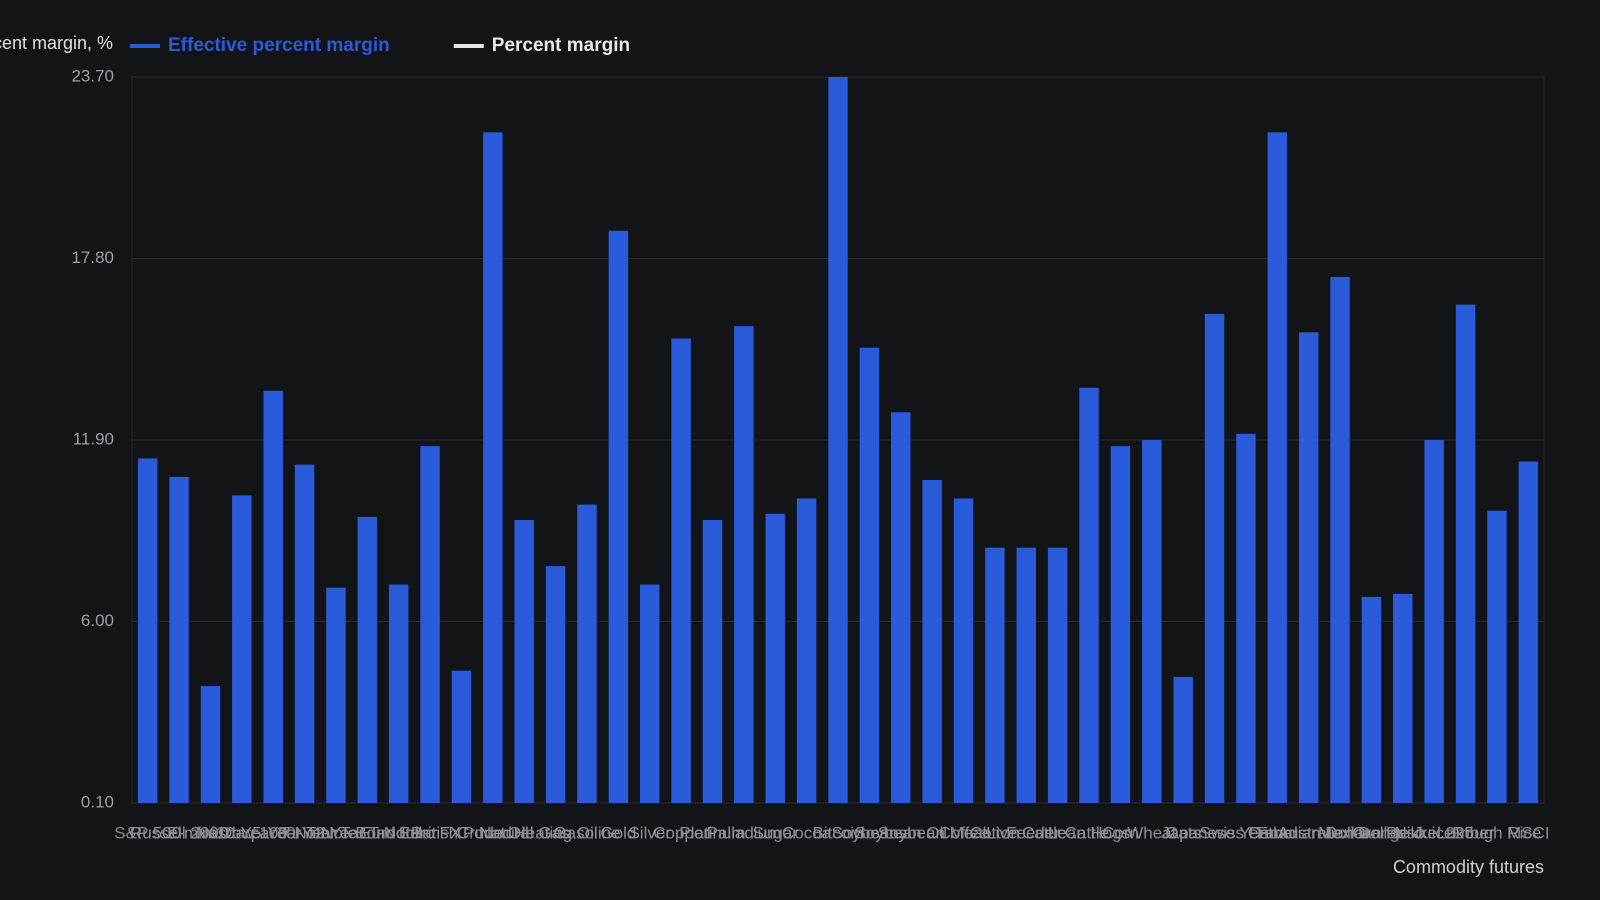 Image resolution: width=1600 pixels, height=900 pixels. I want to click on x-tick-label: Heating Oil, so click(556, 832).